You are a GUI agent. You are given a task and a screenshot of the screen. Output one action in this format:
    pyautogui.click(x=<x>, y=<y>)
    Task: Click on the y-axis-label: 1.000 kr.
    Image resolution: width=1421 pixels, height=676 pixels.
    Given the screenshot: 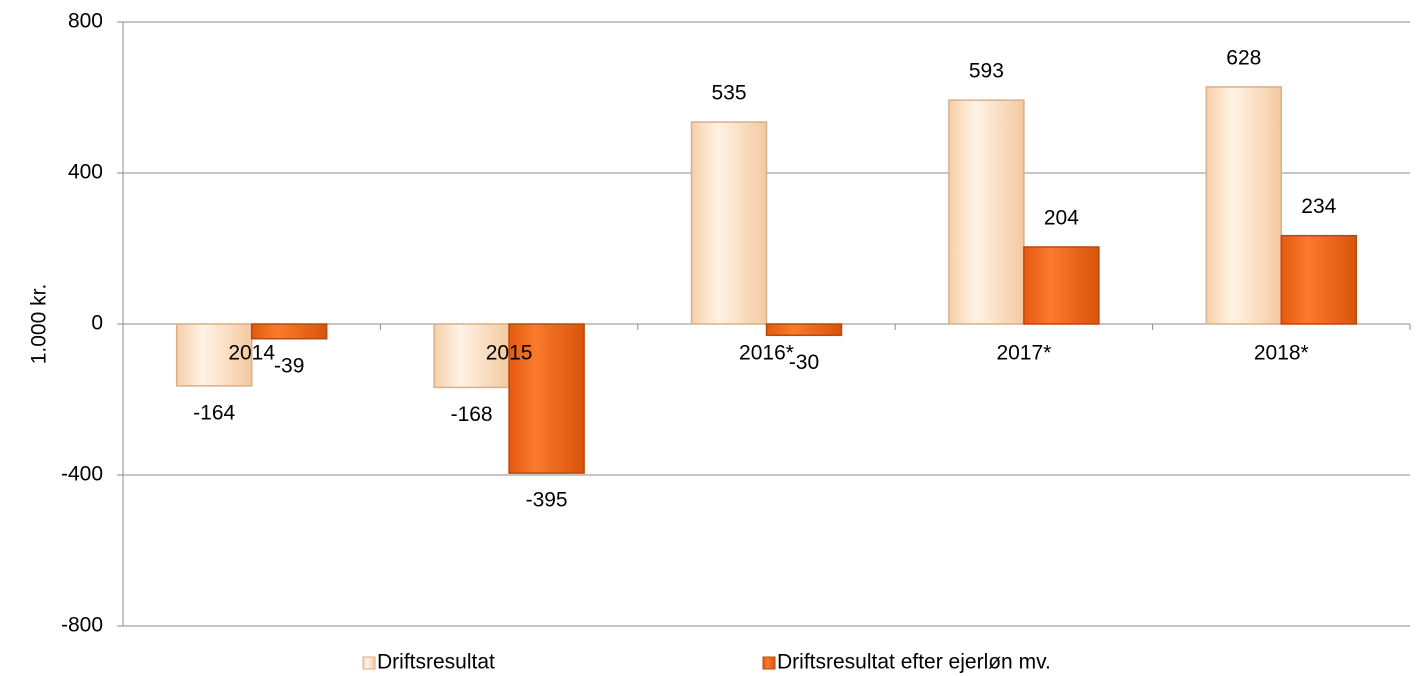 What is the action you would take?
    pyautogui.click(x=39, y=324)
    